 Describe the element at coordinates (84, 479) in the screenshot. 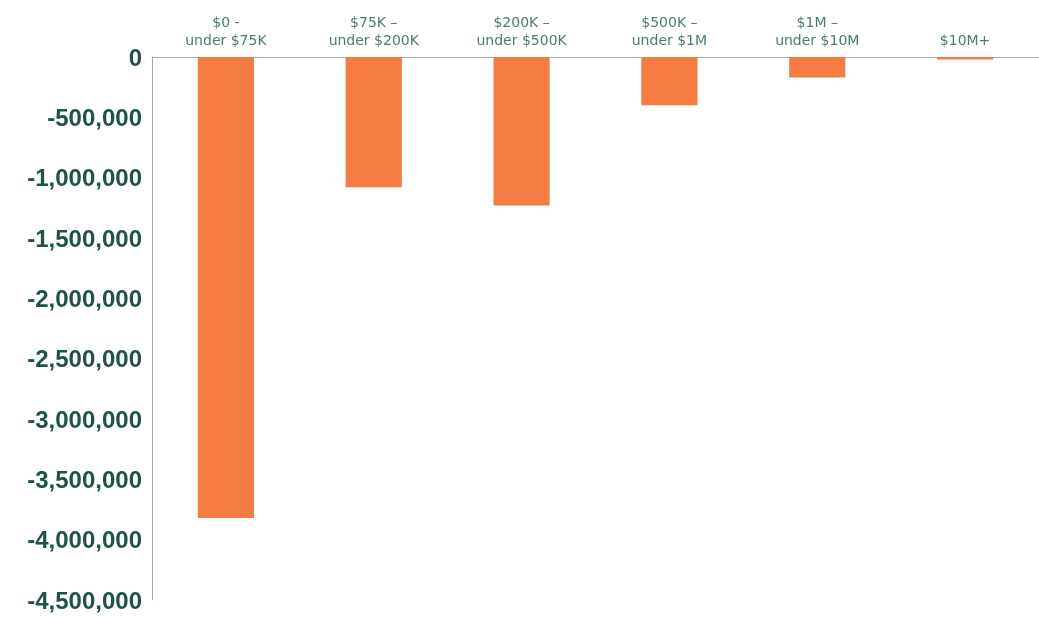

I see `y-tick-label: -3,500,000` at that location.